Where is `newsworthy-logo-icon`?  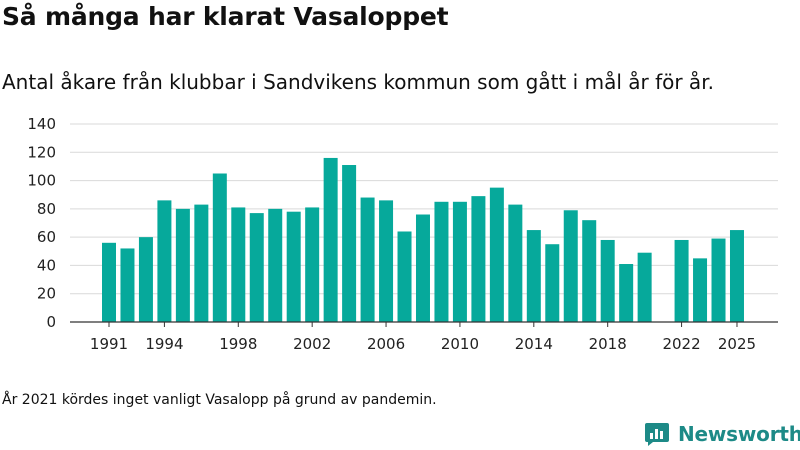
newsworthy-logo-icon is located at coordinates (657, 434).